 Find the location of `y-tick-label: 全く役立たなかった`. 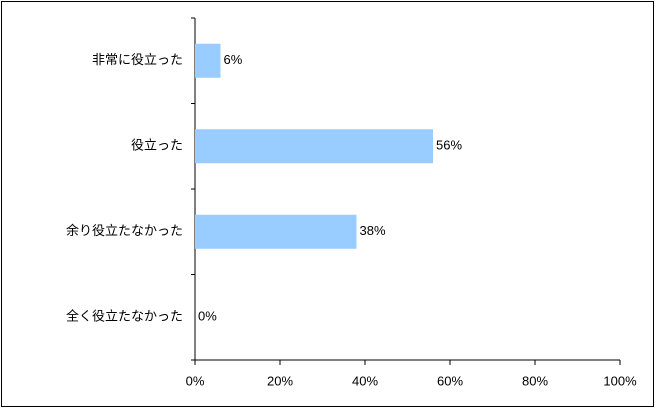

y-tick-label: 全く役立たなかった is located at coordinates (124, 316).